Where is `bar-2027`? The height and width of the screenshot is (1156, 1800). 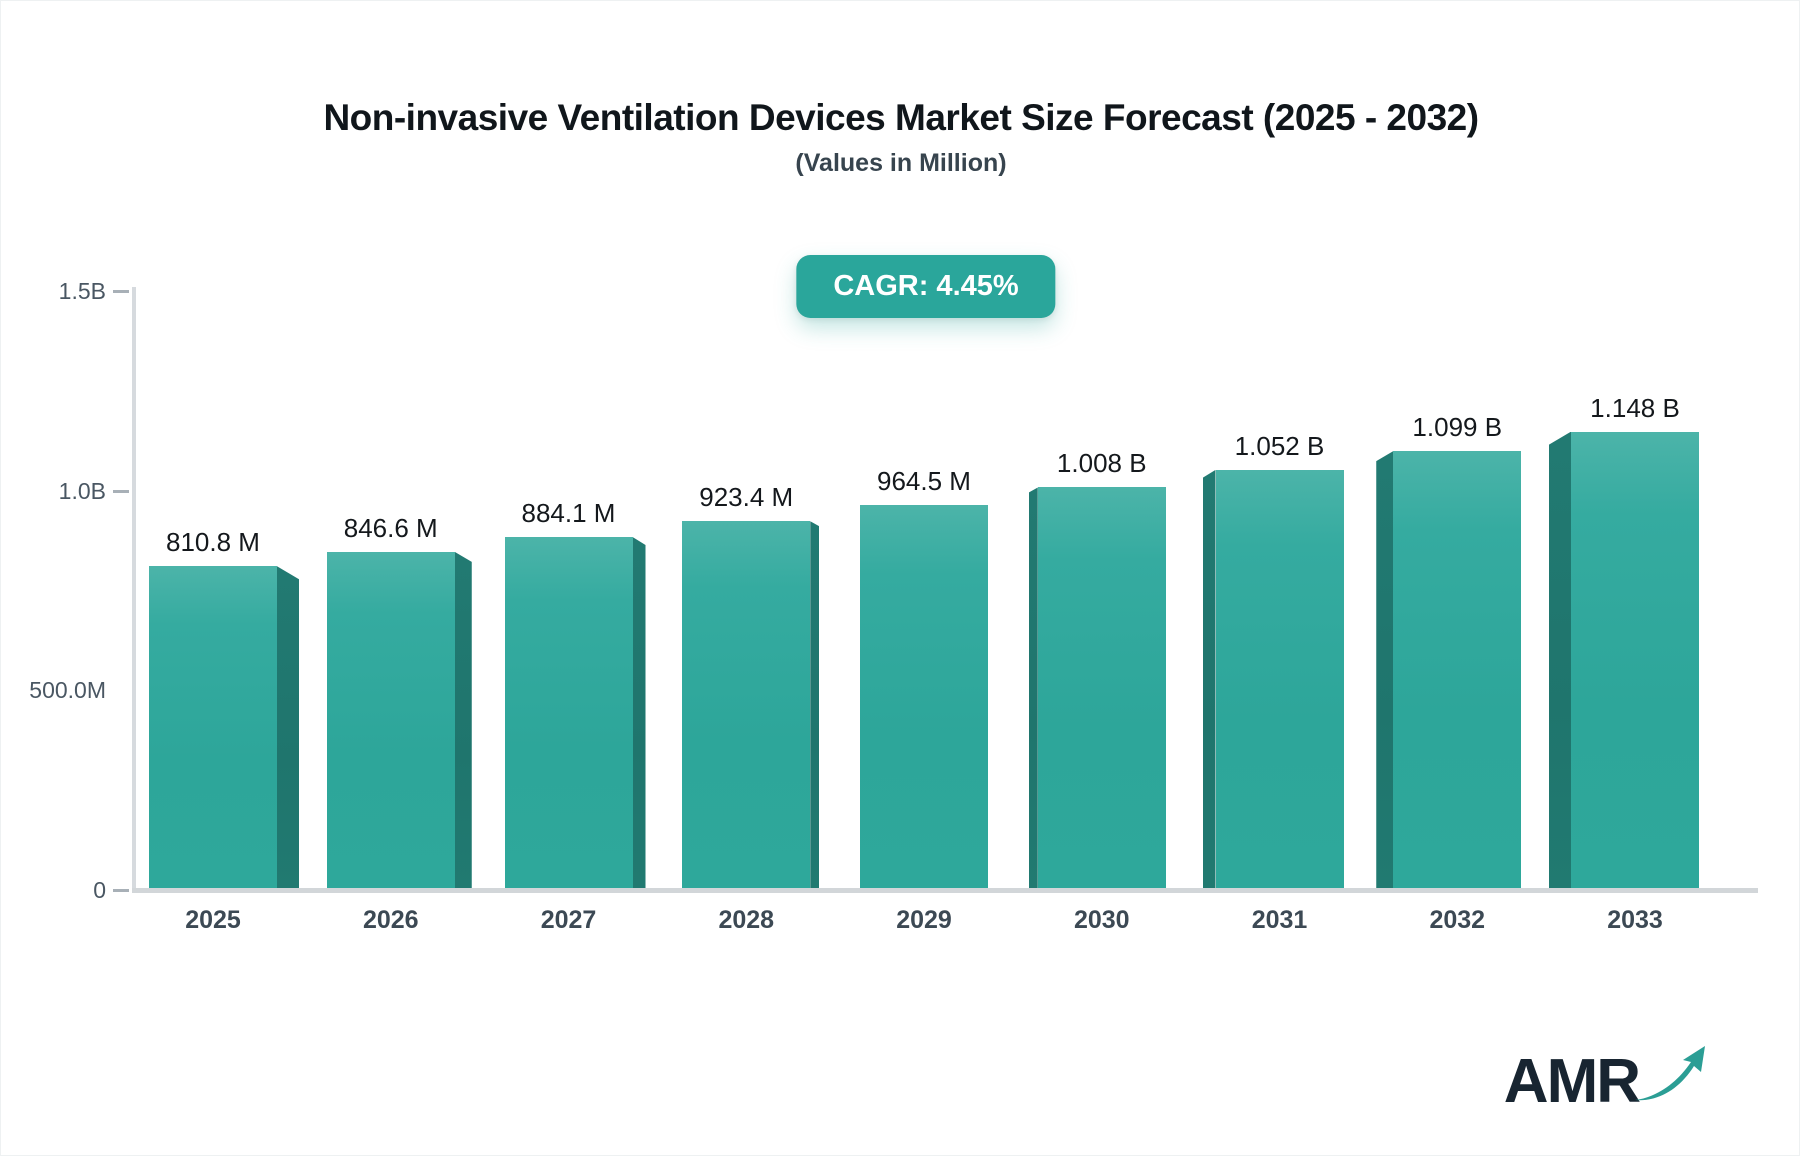 bar-2027 is located at coordinates (568, 713).